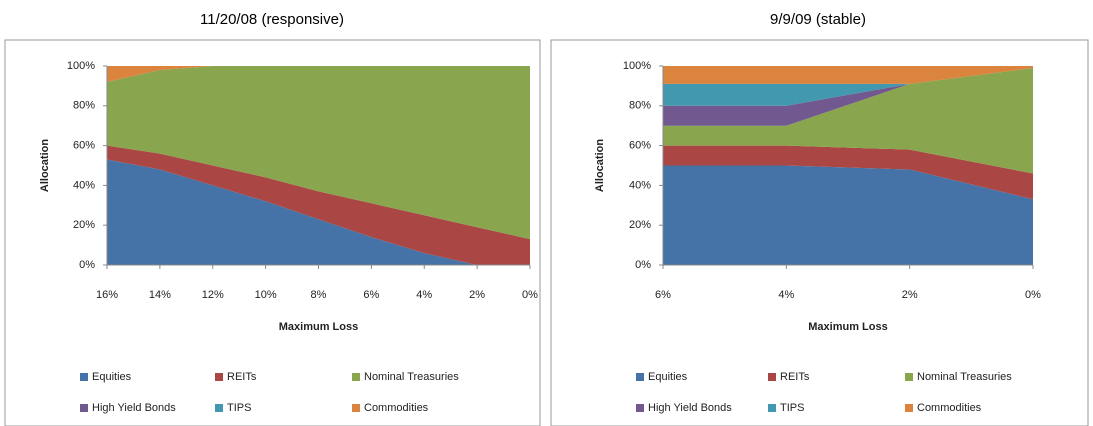 This screenshot has height=426, width=1093. Describe the element at coordinates (160, 295) in the screenshot. I see `x-tick-label: 14%` at that location.